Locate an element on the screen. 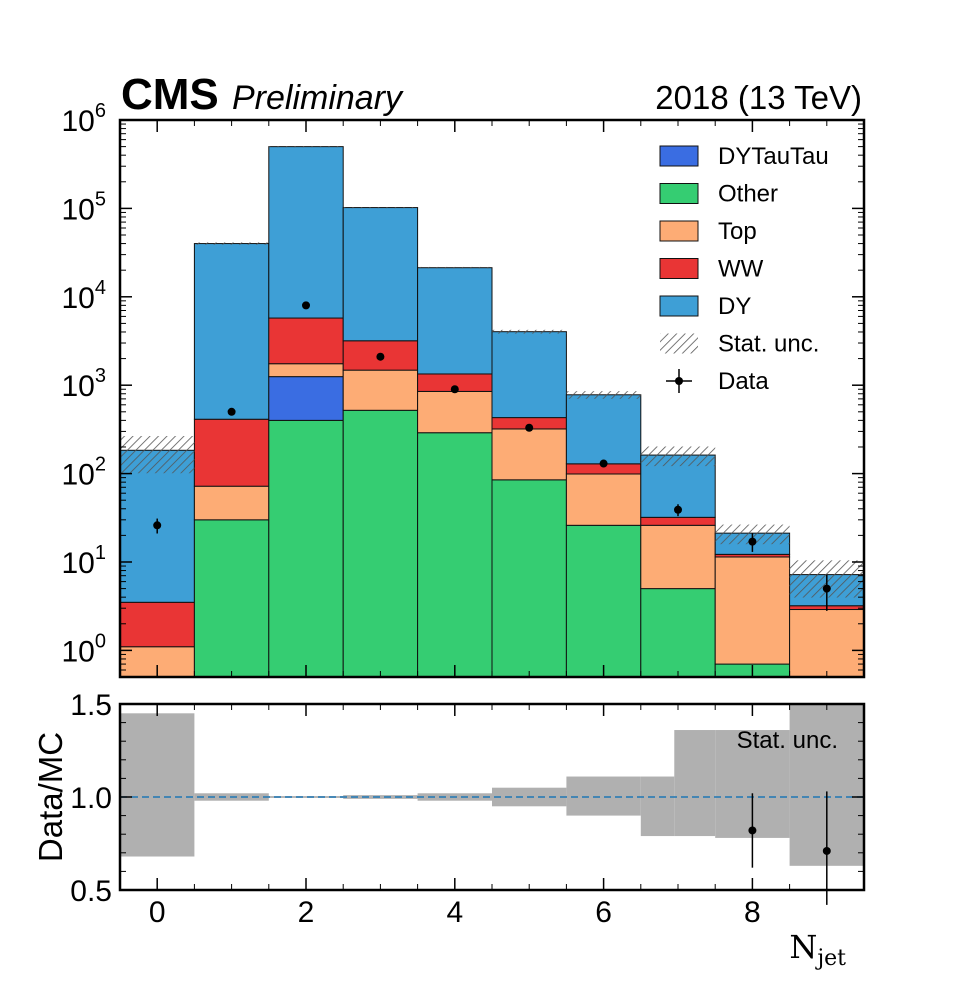  legend-label-dy: DY is located at coordinates (734, 306).